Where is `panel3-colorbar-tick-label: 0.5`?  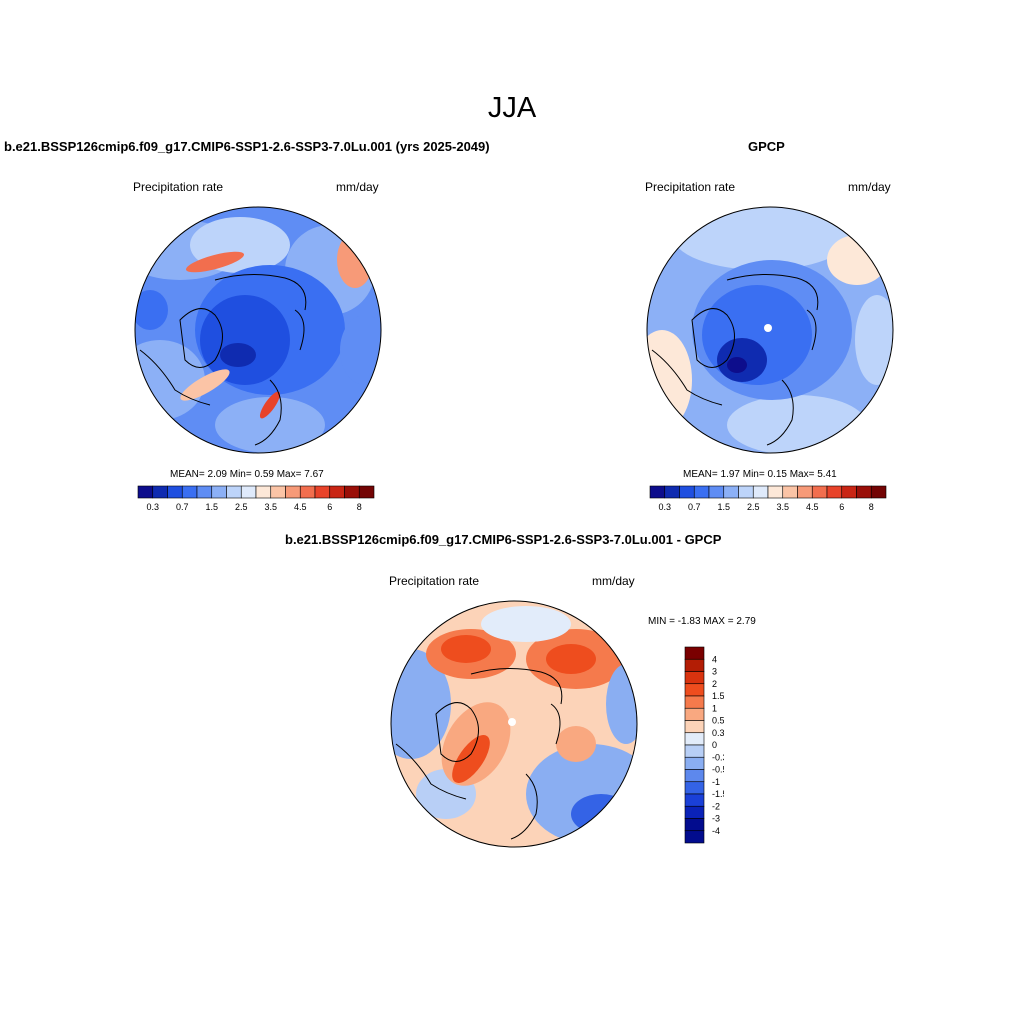 panel3-colorbar-tick-label: 0.5 is located at coordinates (718, 721).